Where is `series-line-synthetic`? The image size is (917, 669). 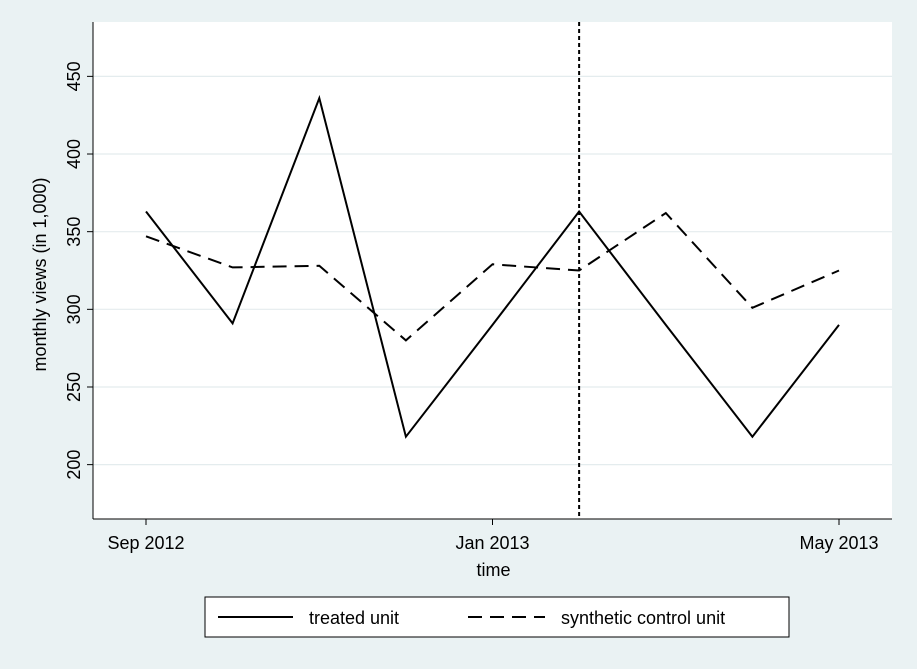
series-line-synthetic is located at coordinates (492, 276).